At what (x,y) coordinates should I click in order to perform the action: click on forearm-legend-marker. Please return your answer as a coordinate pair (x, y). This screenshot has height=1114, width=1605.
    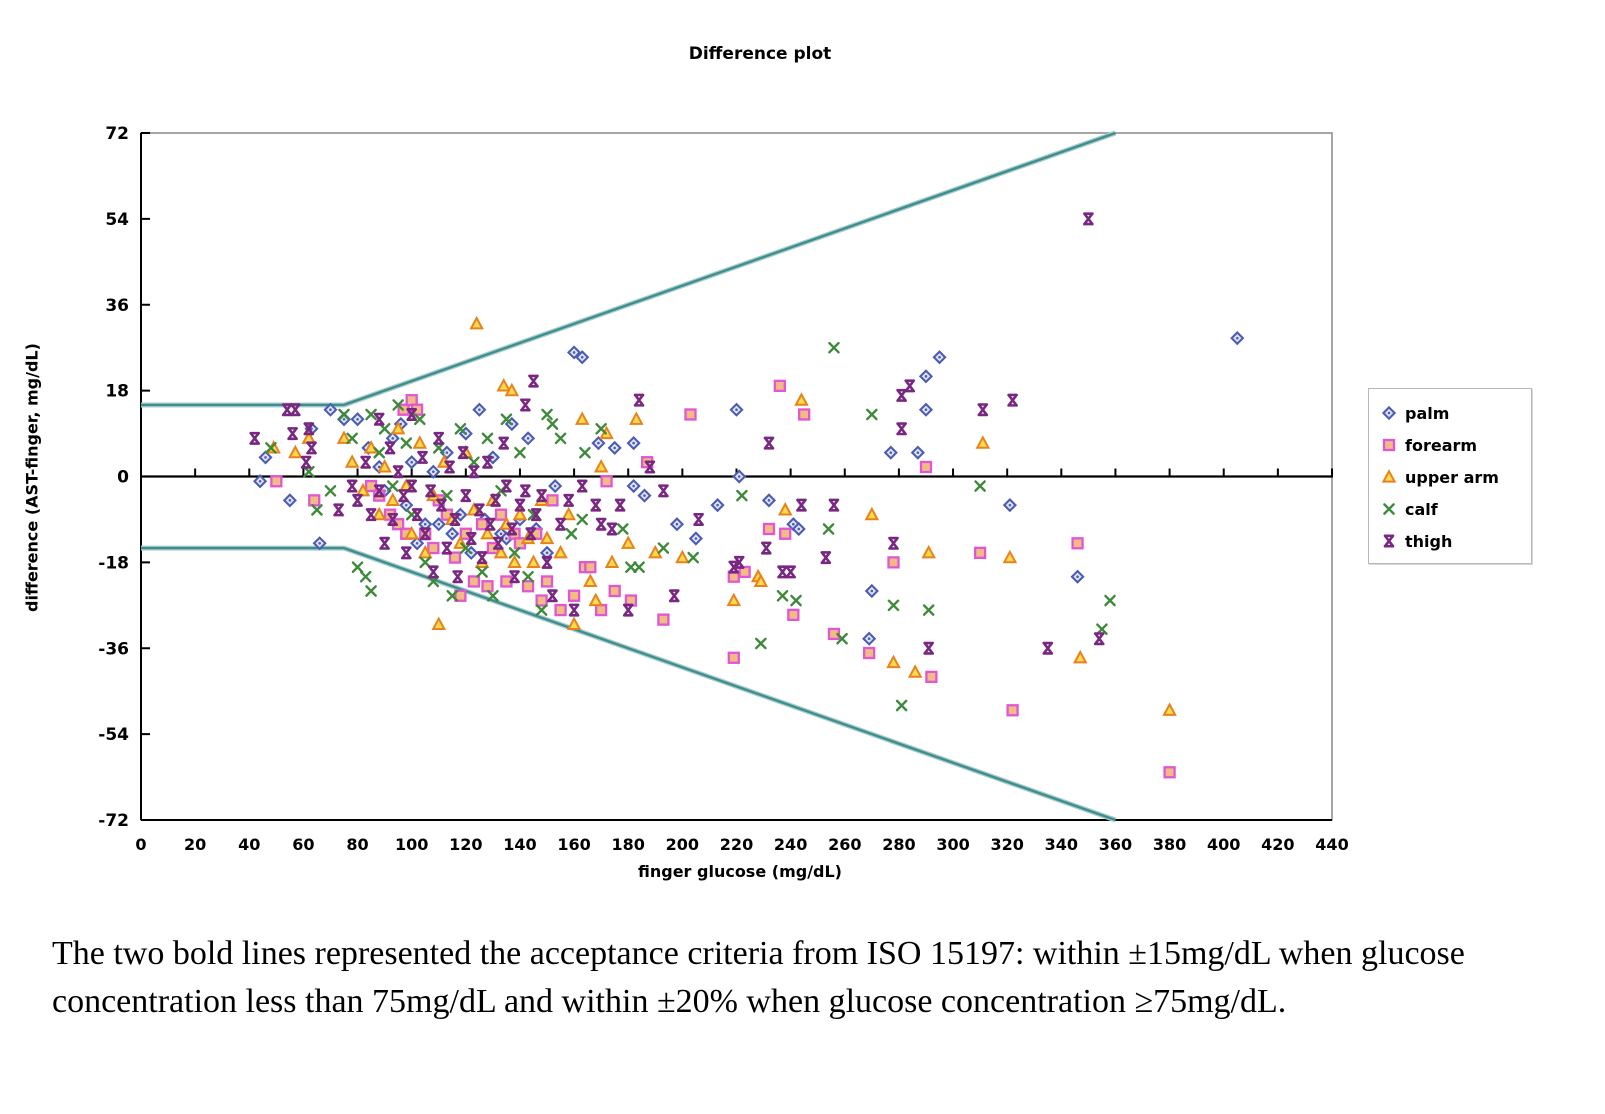
    Looking at the image, I should click on (1389, 445).